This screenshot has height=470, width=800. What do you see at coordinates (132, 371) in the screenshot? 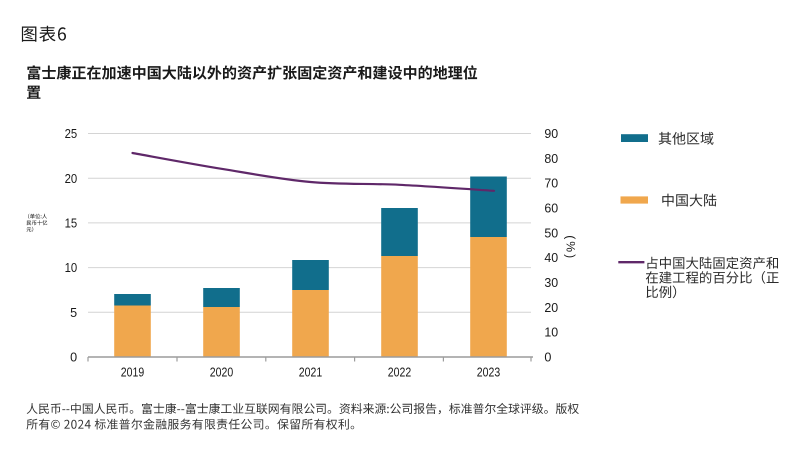
I see `svg-text: 2019` at bounding box center [132, 371].